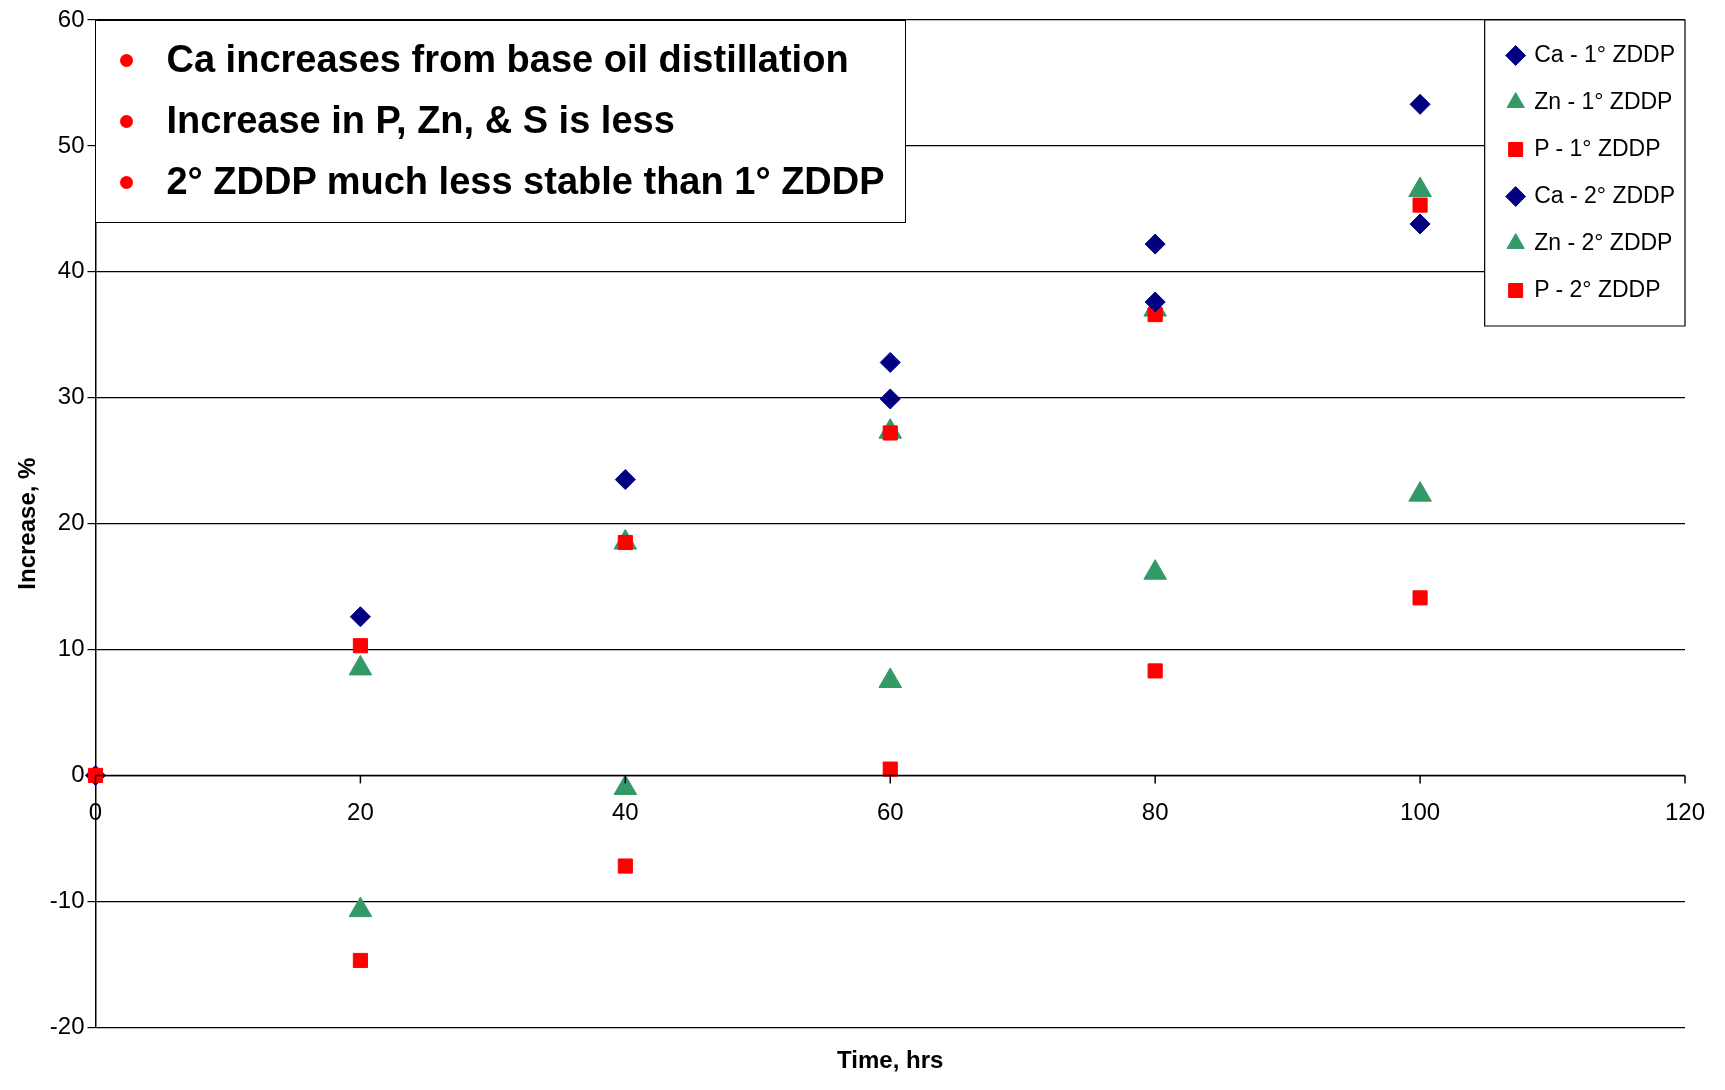 This screenshot has height=1090, width=1725. I want to click on y-tick-label: 10, so click(71, 648).